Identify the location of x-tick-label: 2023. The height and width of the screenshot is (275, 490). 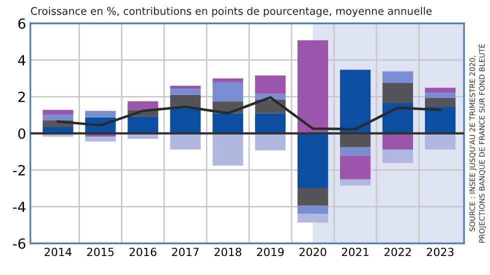
(440, 252).